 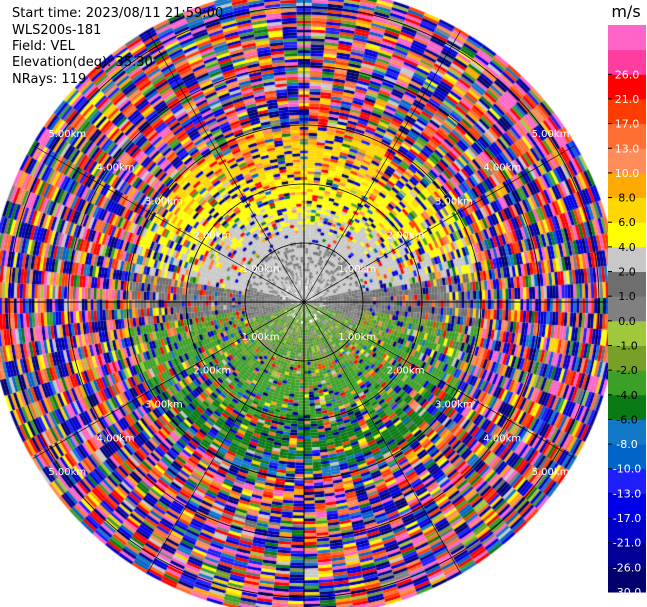 I want to click on colorbar-tick-label: 0.0, so click(x=627, y=321).